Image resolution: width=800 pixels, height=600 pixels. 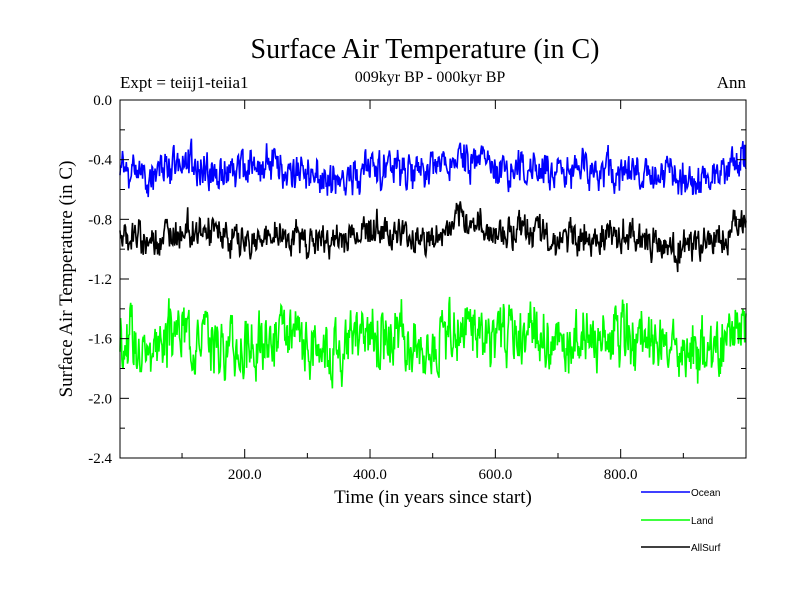 What do you see at coordinates (100, 220) in the screenshot?
I see `y-tick-label: -0.8` at bounding box center [100, 220].